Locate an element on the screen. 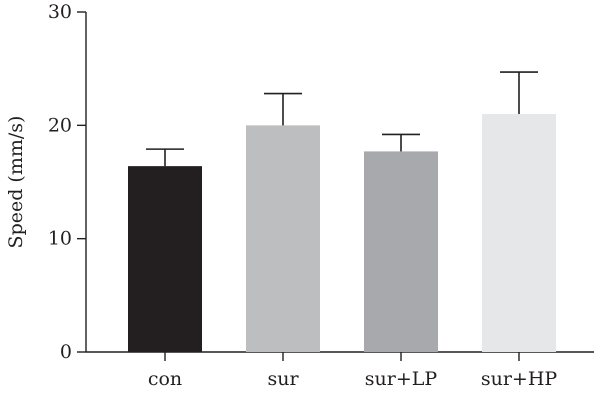 The width and height of the screenshot is (600, 403). y-tick-label: 30 is located at coordinates (60, 12).